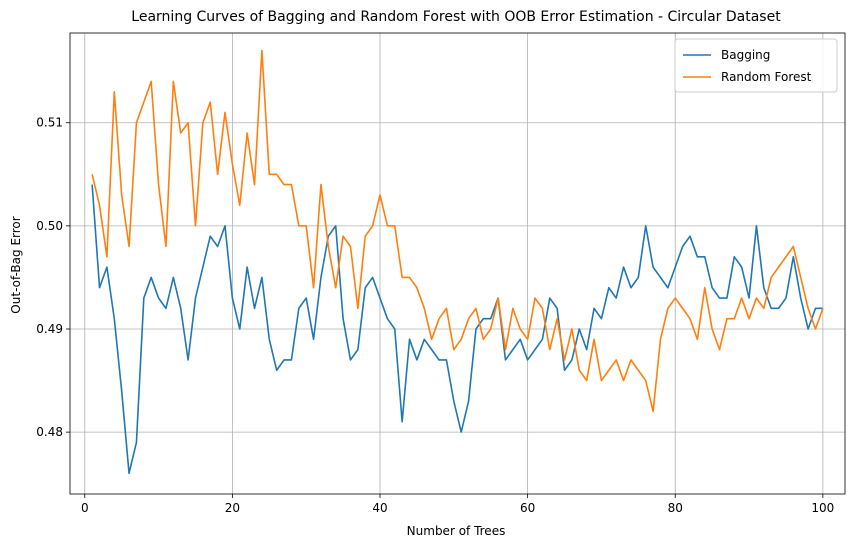 The height and width of the screenshot is (547, 855). What do you see at coordinates (675, 508) in the screenshot?
I see `x-tick-label: 80` at bounding box center [675, 508].